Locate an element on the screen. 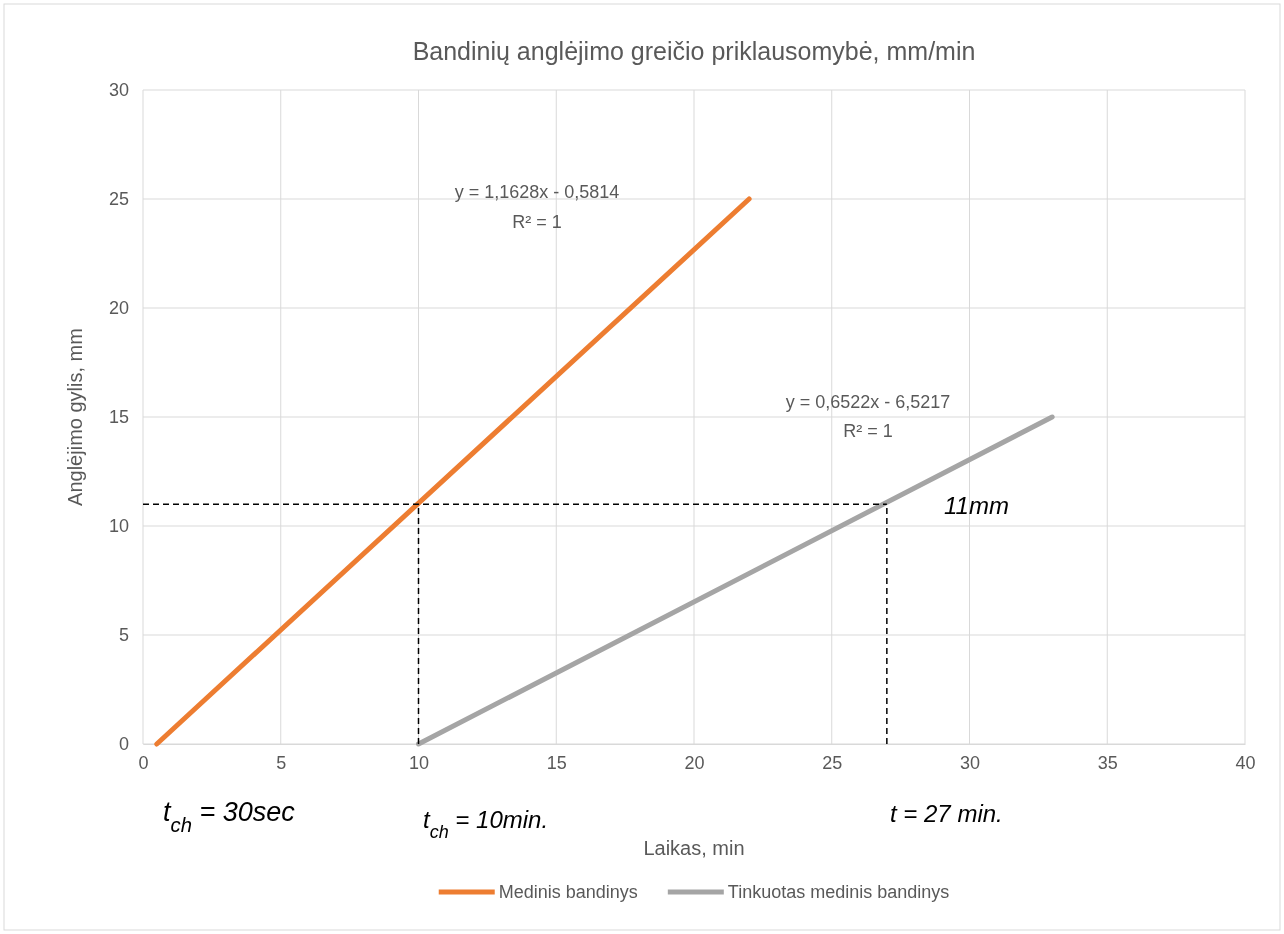 The height and width of the screenshot is (934, 1284). x-tick-label: 15 is located at coordinates (556, 762).